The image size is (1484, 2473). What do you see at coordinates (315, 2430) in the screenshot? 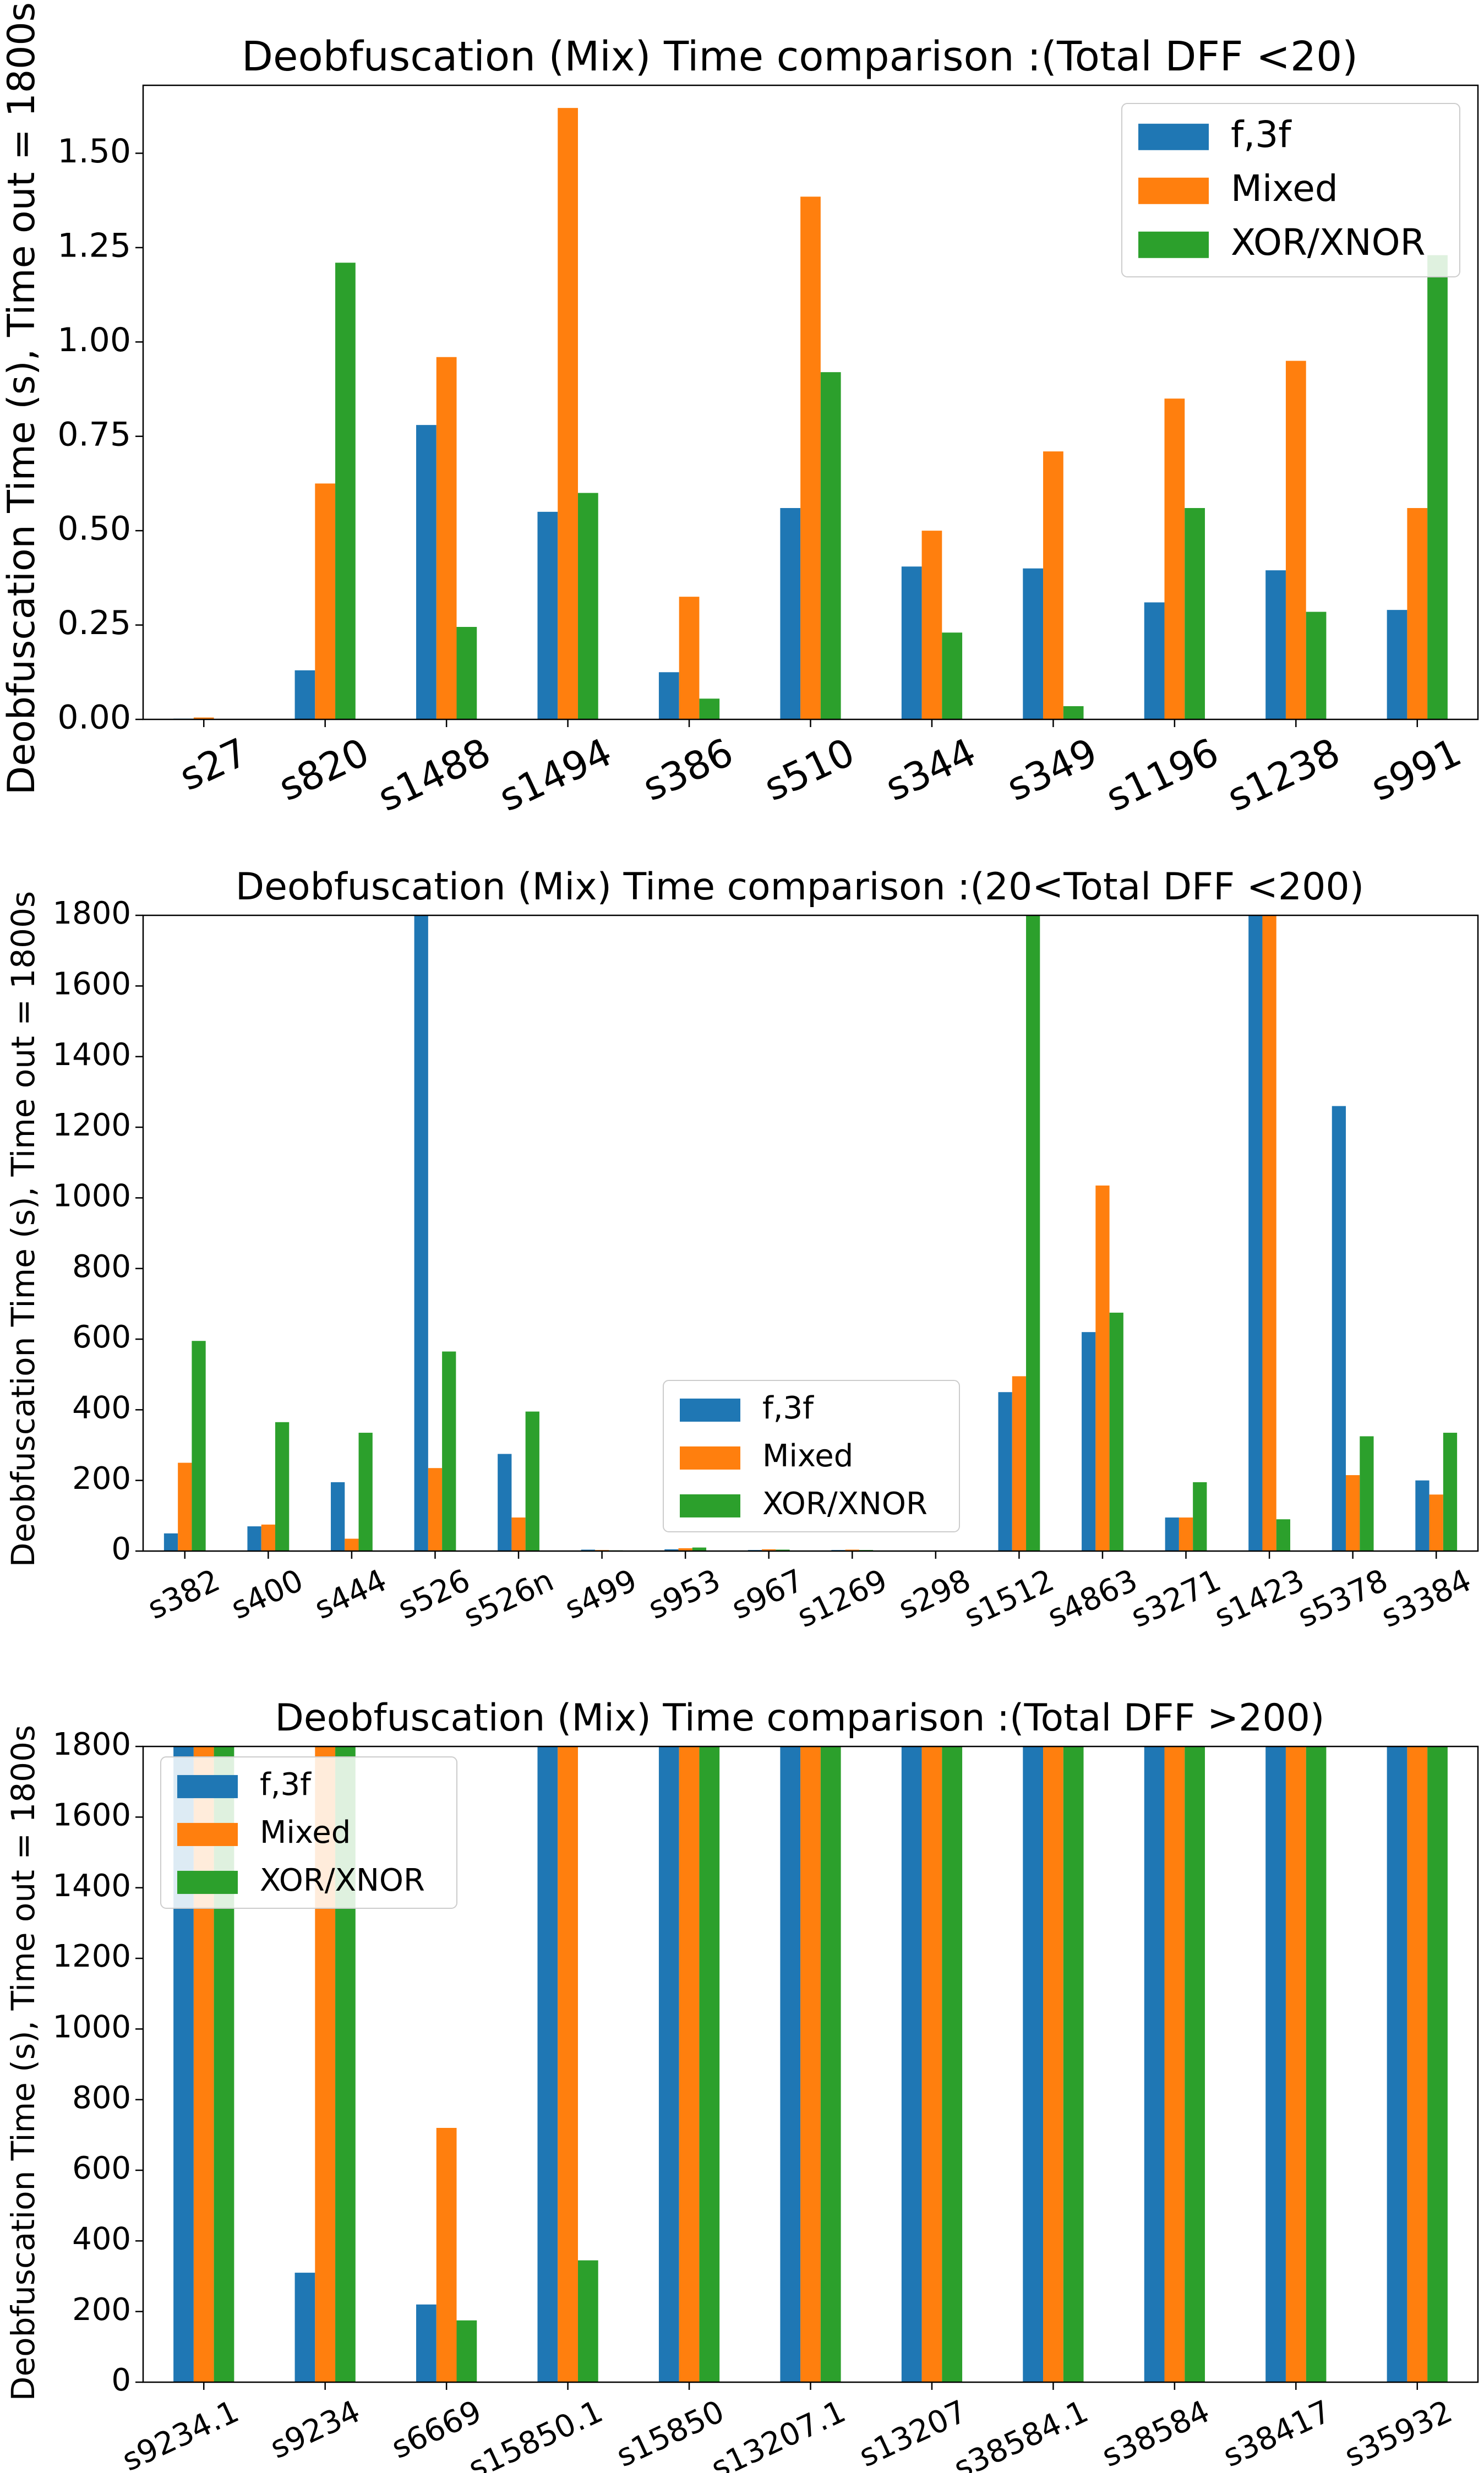
I see `x-tick-label-s9234: s9234` at bounding box center [315, 2430].